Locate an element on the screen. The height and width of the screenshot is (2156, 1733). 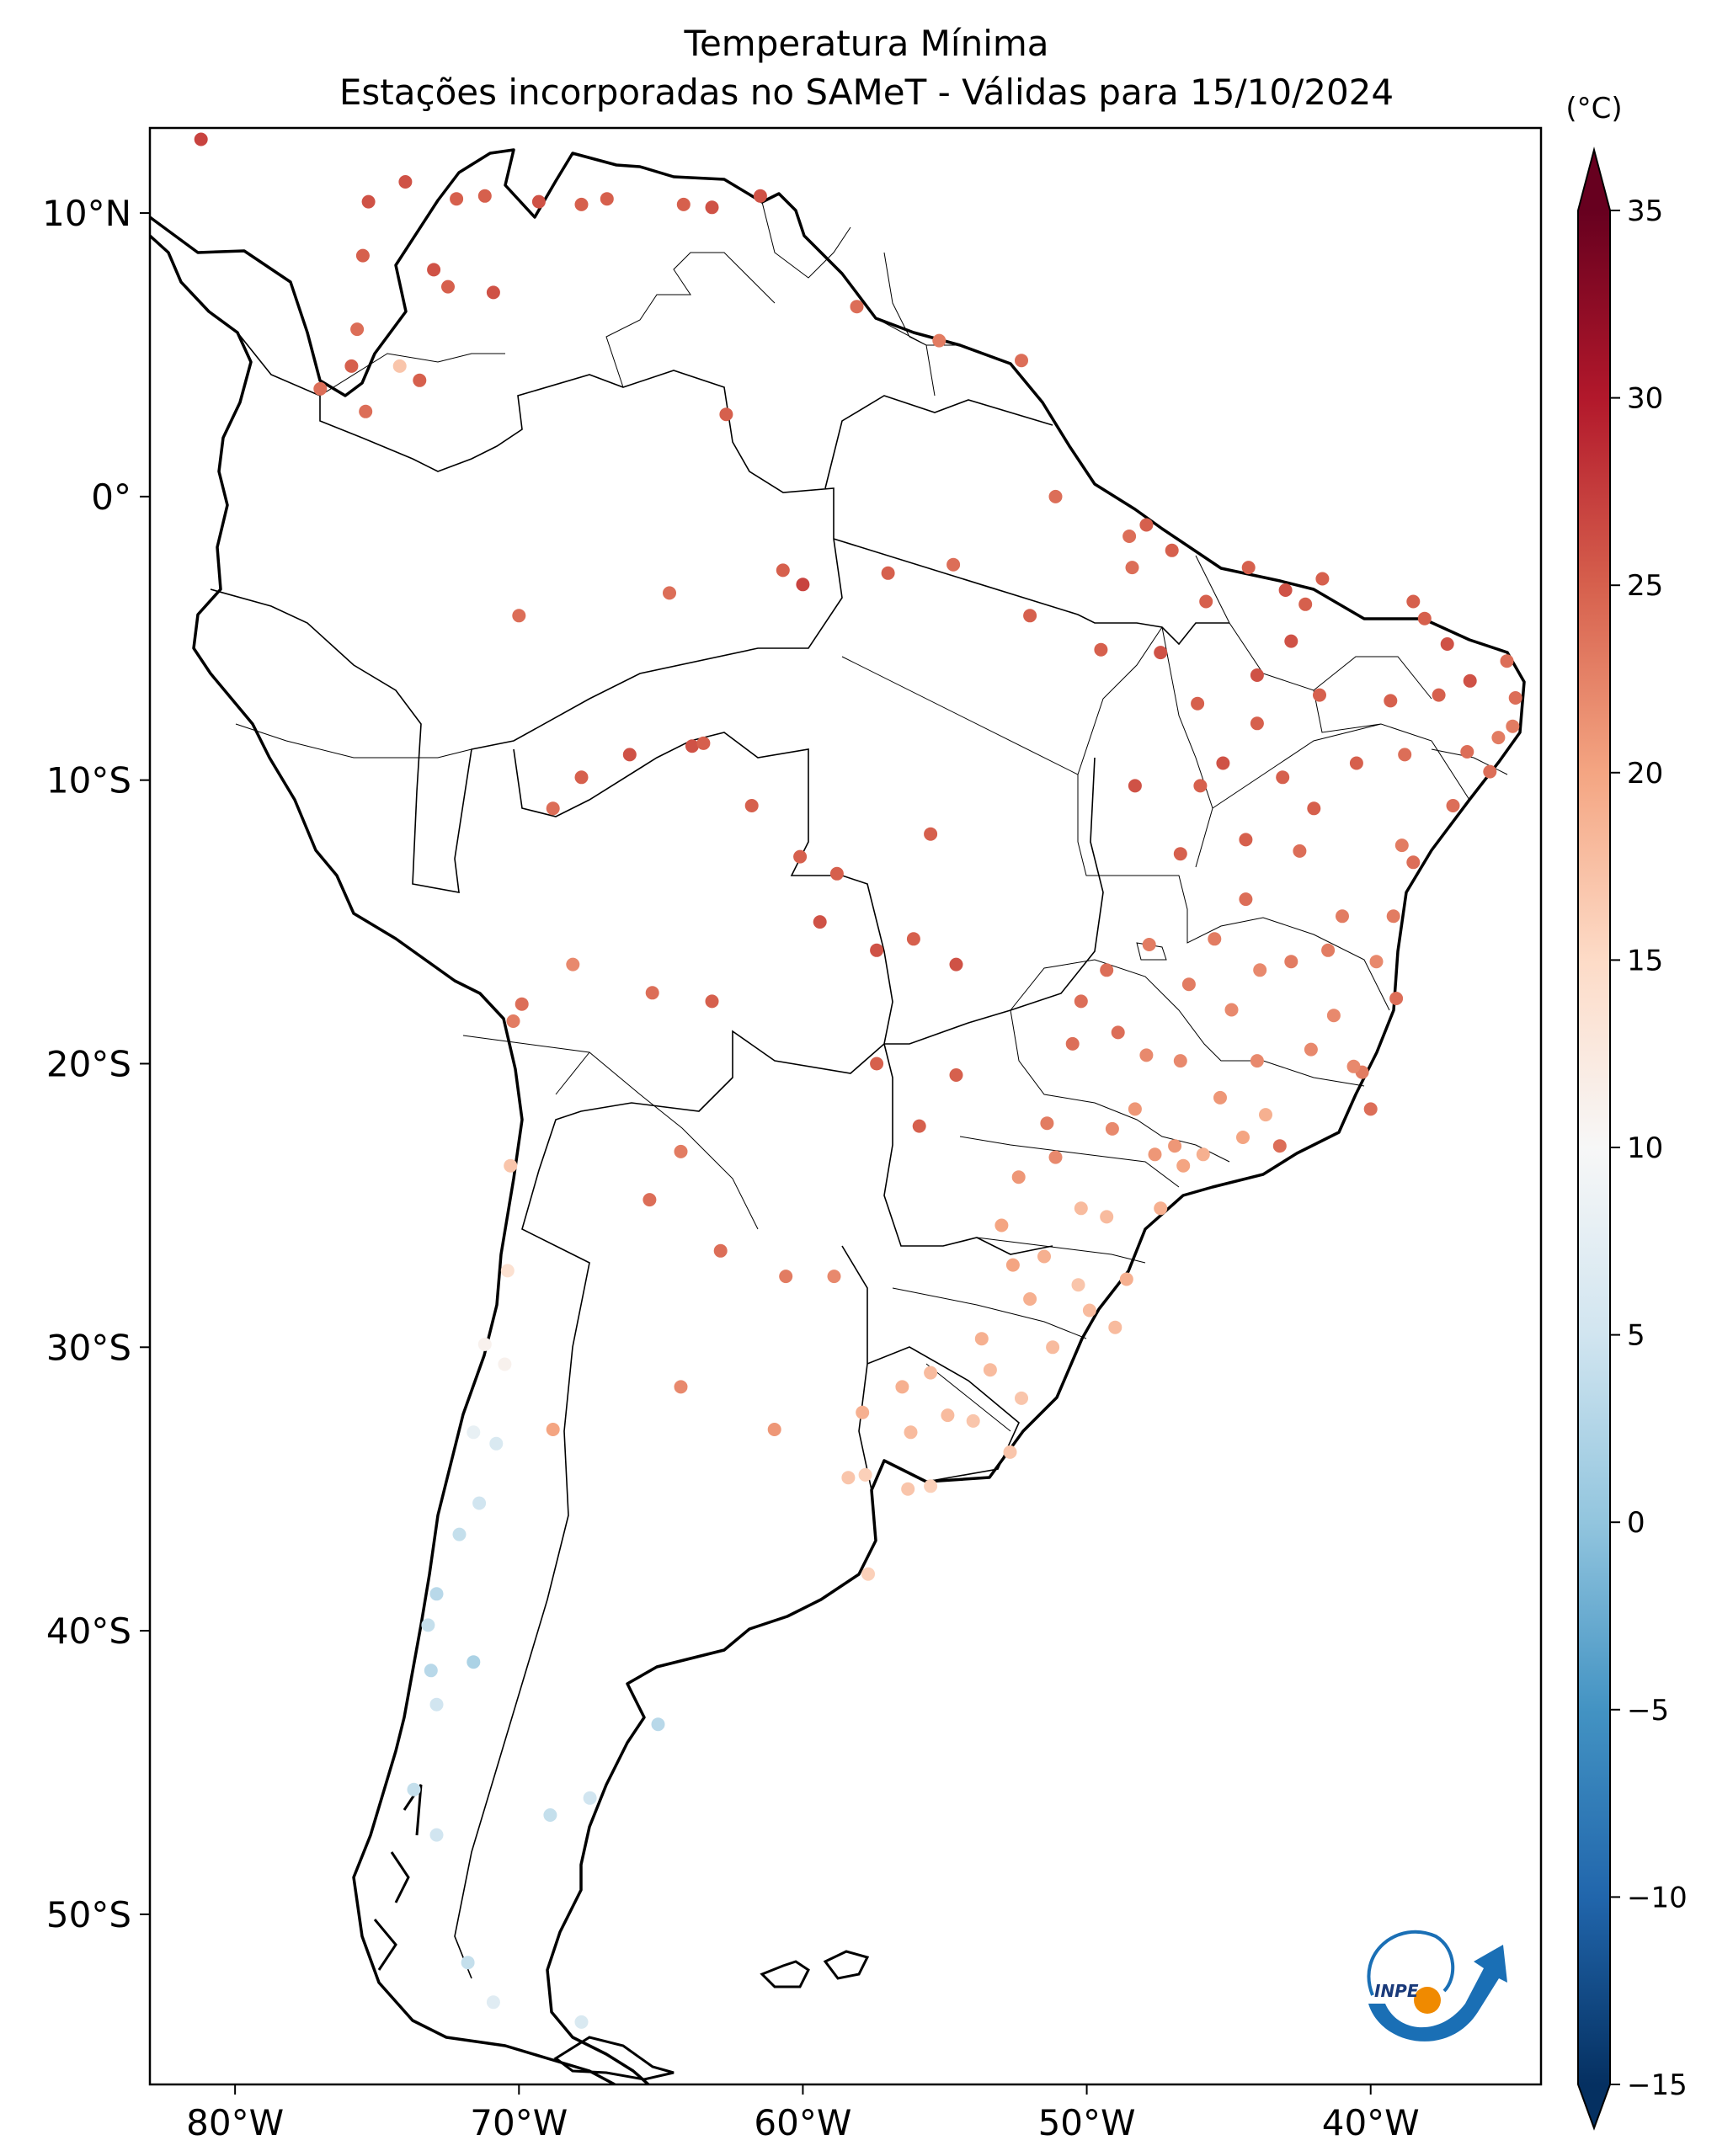
lon-tick-label: 60°W is located at coordinates (802, 2122).